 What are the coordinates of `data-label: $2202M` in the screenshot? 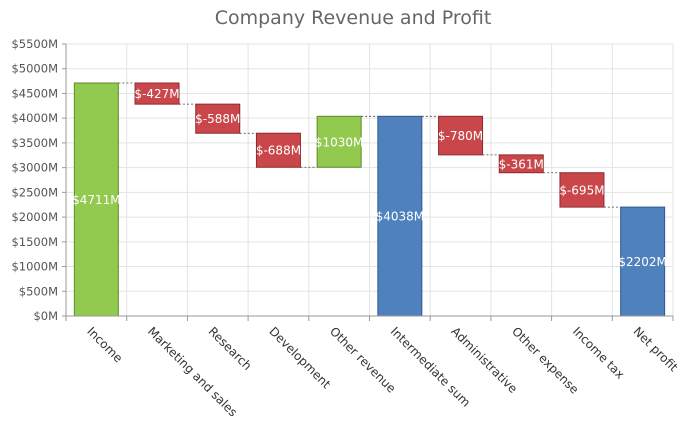 It's located at (642, 262).